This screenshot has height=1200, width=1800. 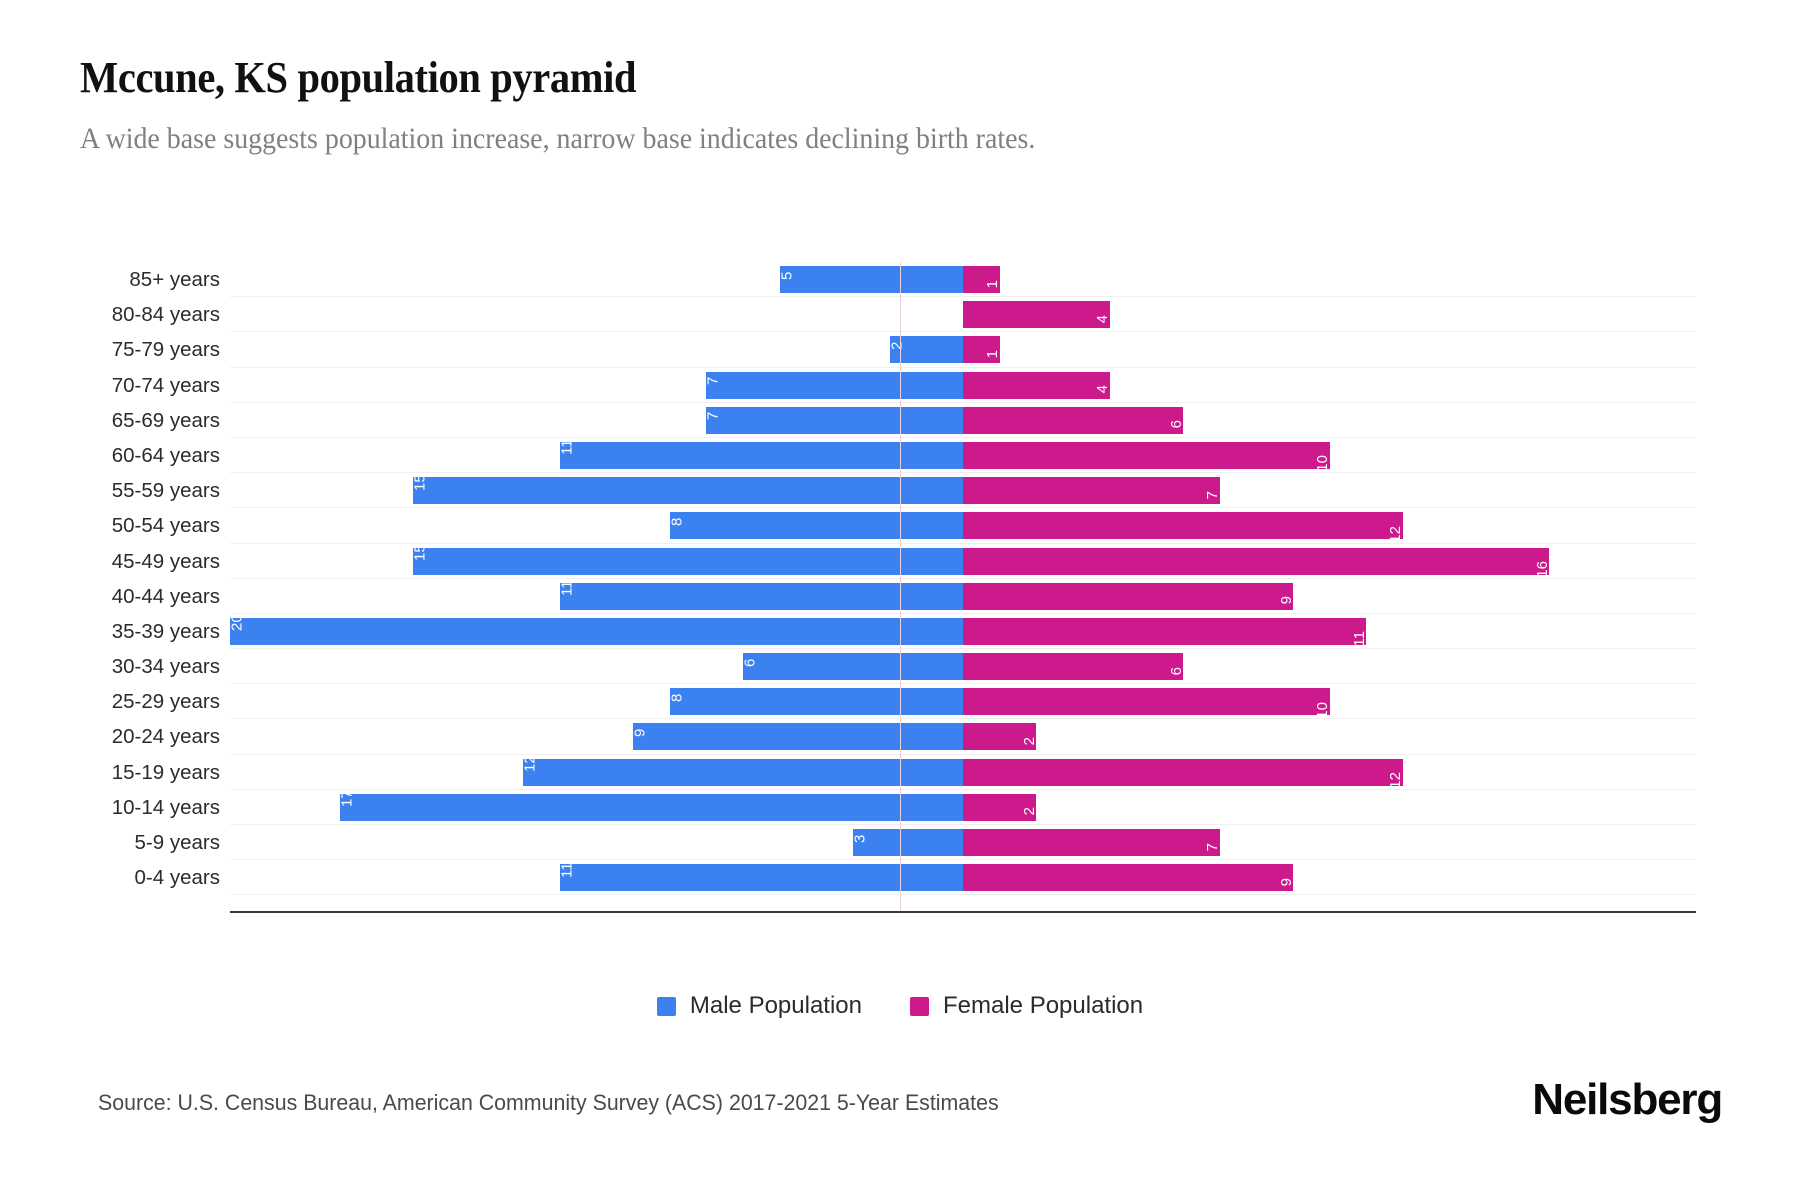 What do you see at coordinates (596, 842) in the screenshot?
I see `male-half: 3` at bounding box center [596, 842].